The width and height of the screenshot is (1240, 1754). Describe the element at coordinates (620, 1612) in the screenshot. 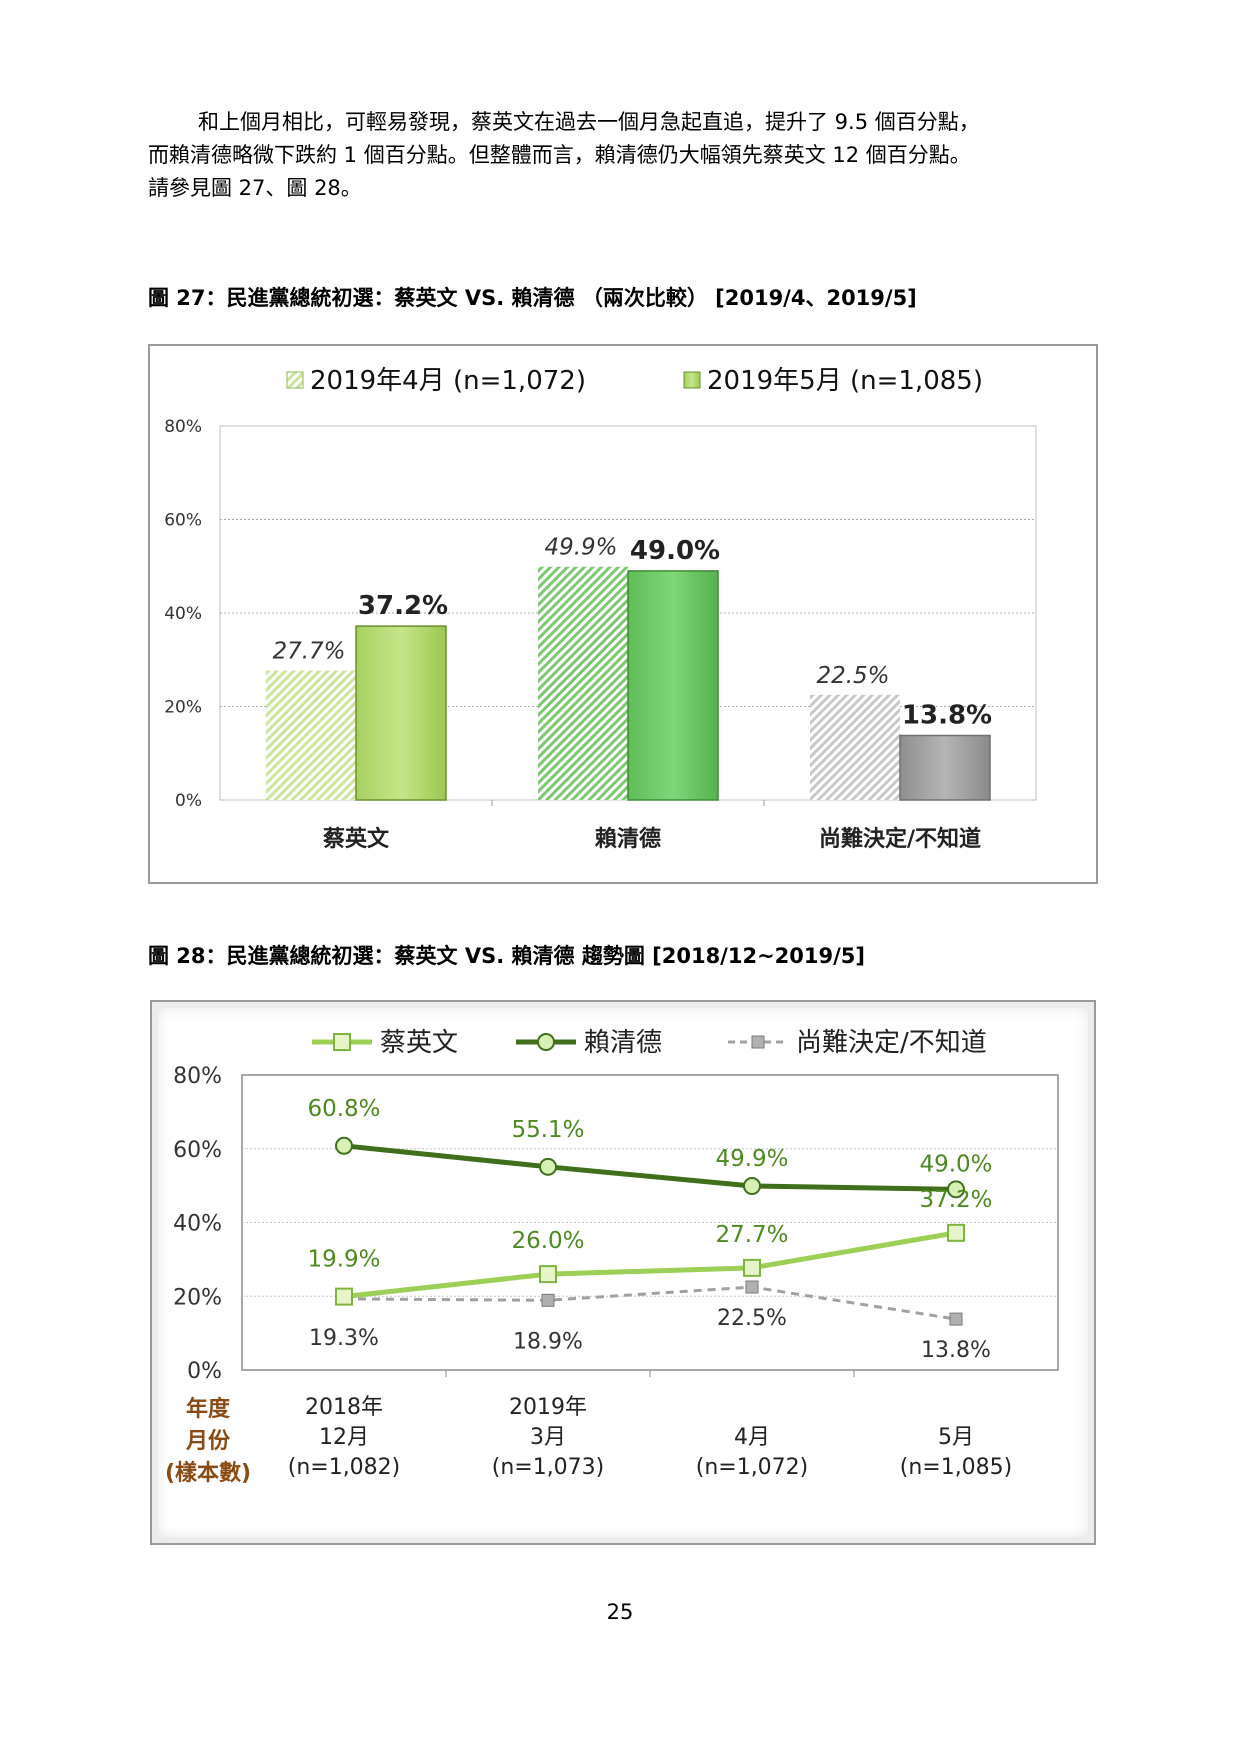

I see `page-number: 25` at that location.